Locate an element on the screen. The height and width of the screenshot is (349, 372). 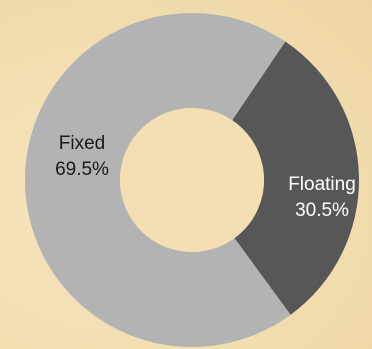
slice-value-fixed: 69.5% is located at coordinates (82, 169).